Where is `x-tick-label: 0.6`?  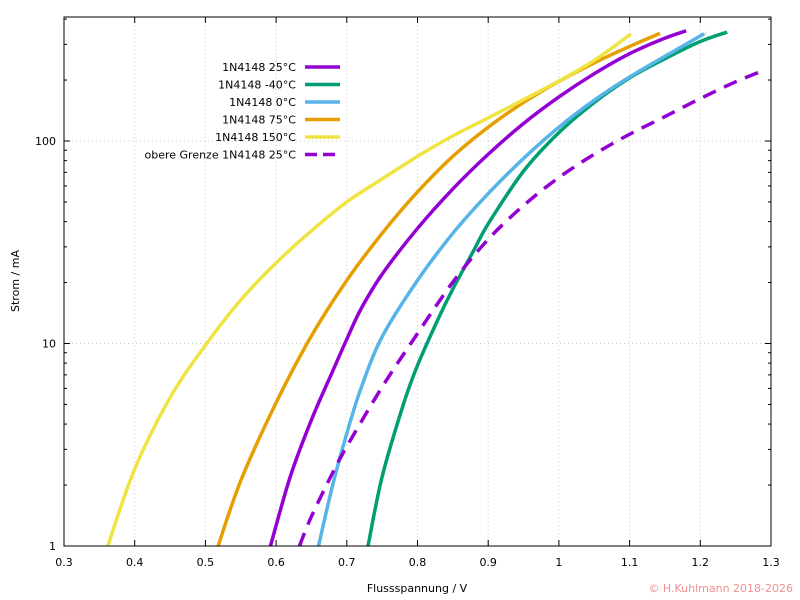 x-tick-label: 0.6 is located at coordinates (276, 562).